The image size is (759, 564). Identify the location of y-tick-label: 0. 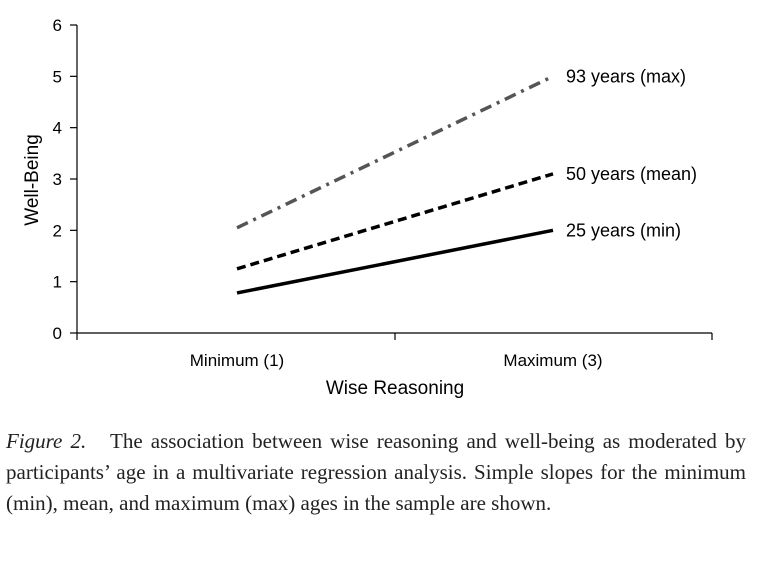
(57, 333).